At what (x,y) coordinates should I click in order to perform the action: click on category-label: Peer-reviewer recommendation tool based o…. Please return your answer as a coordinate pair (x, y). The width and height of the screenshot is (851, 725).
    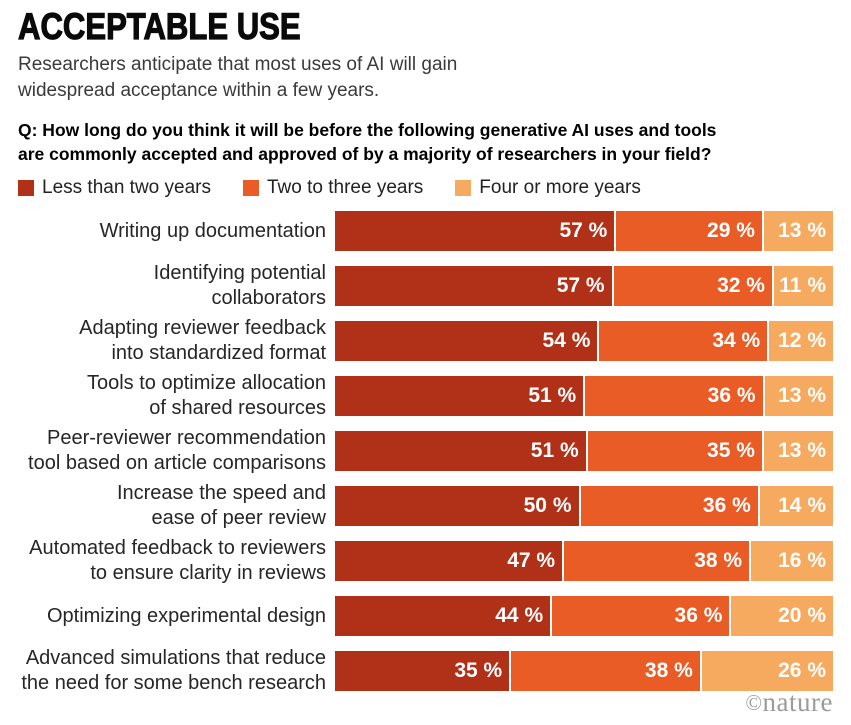
    Looking at the image, I should click on (176, 451).